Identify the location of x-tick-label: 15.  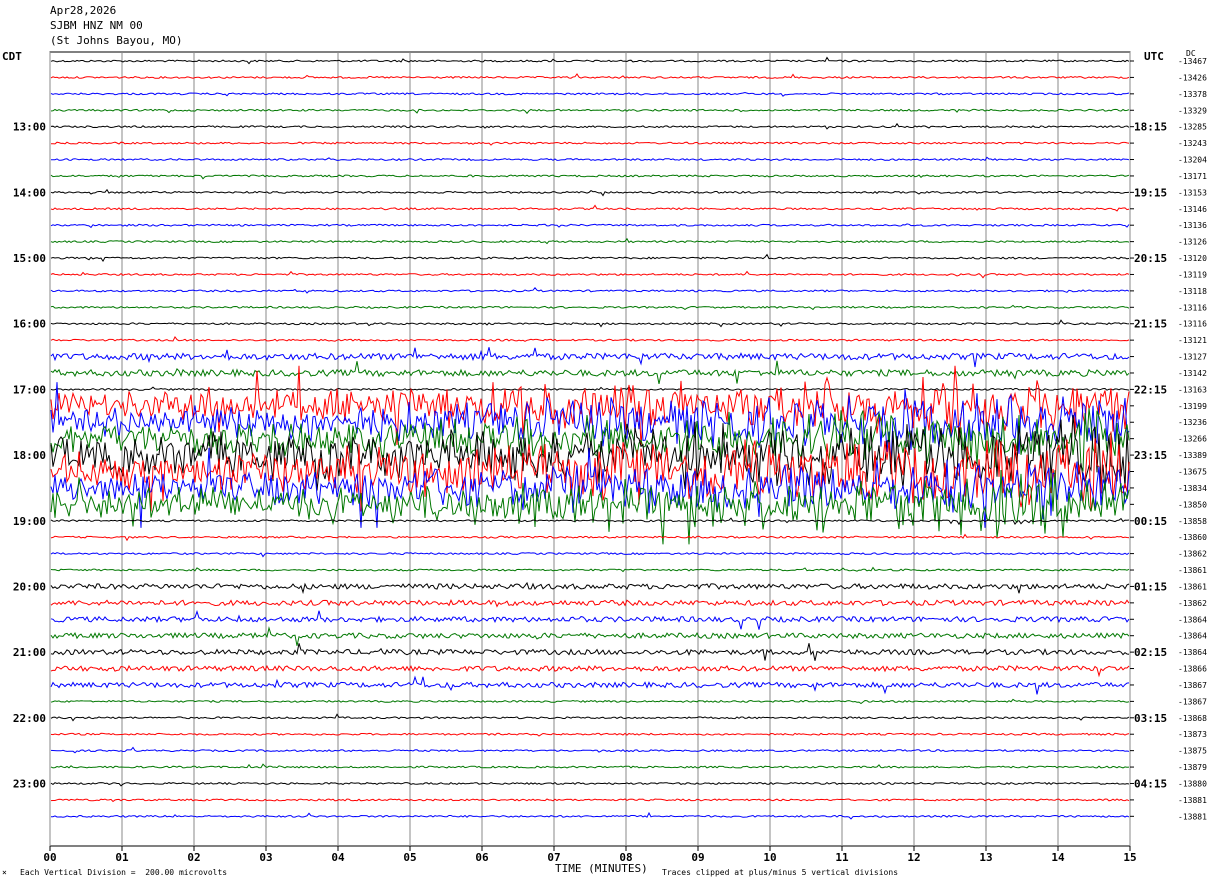
(1129, 857).